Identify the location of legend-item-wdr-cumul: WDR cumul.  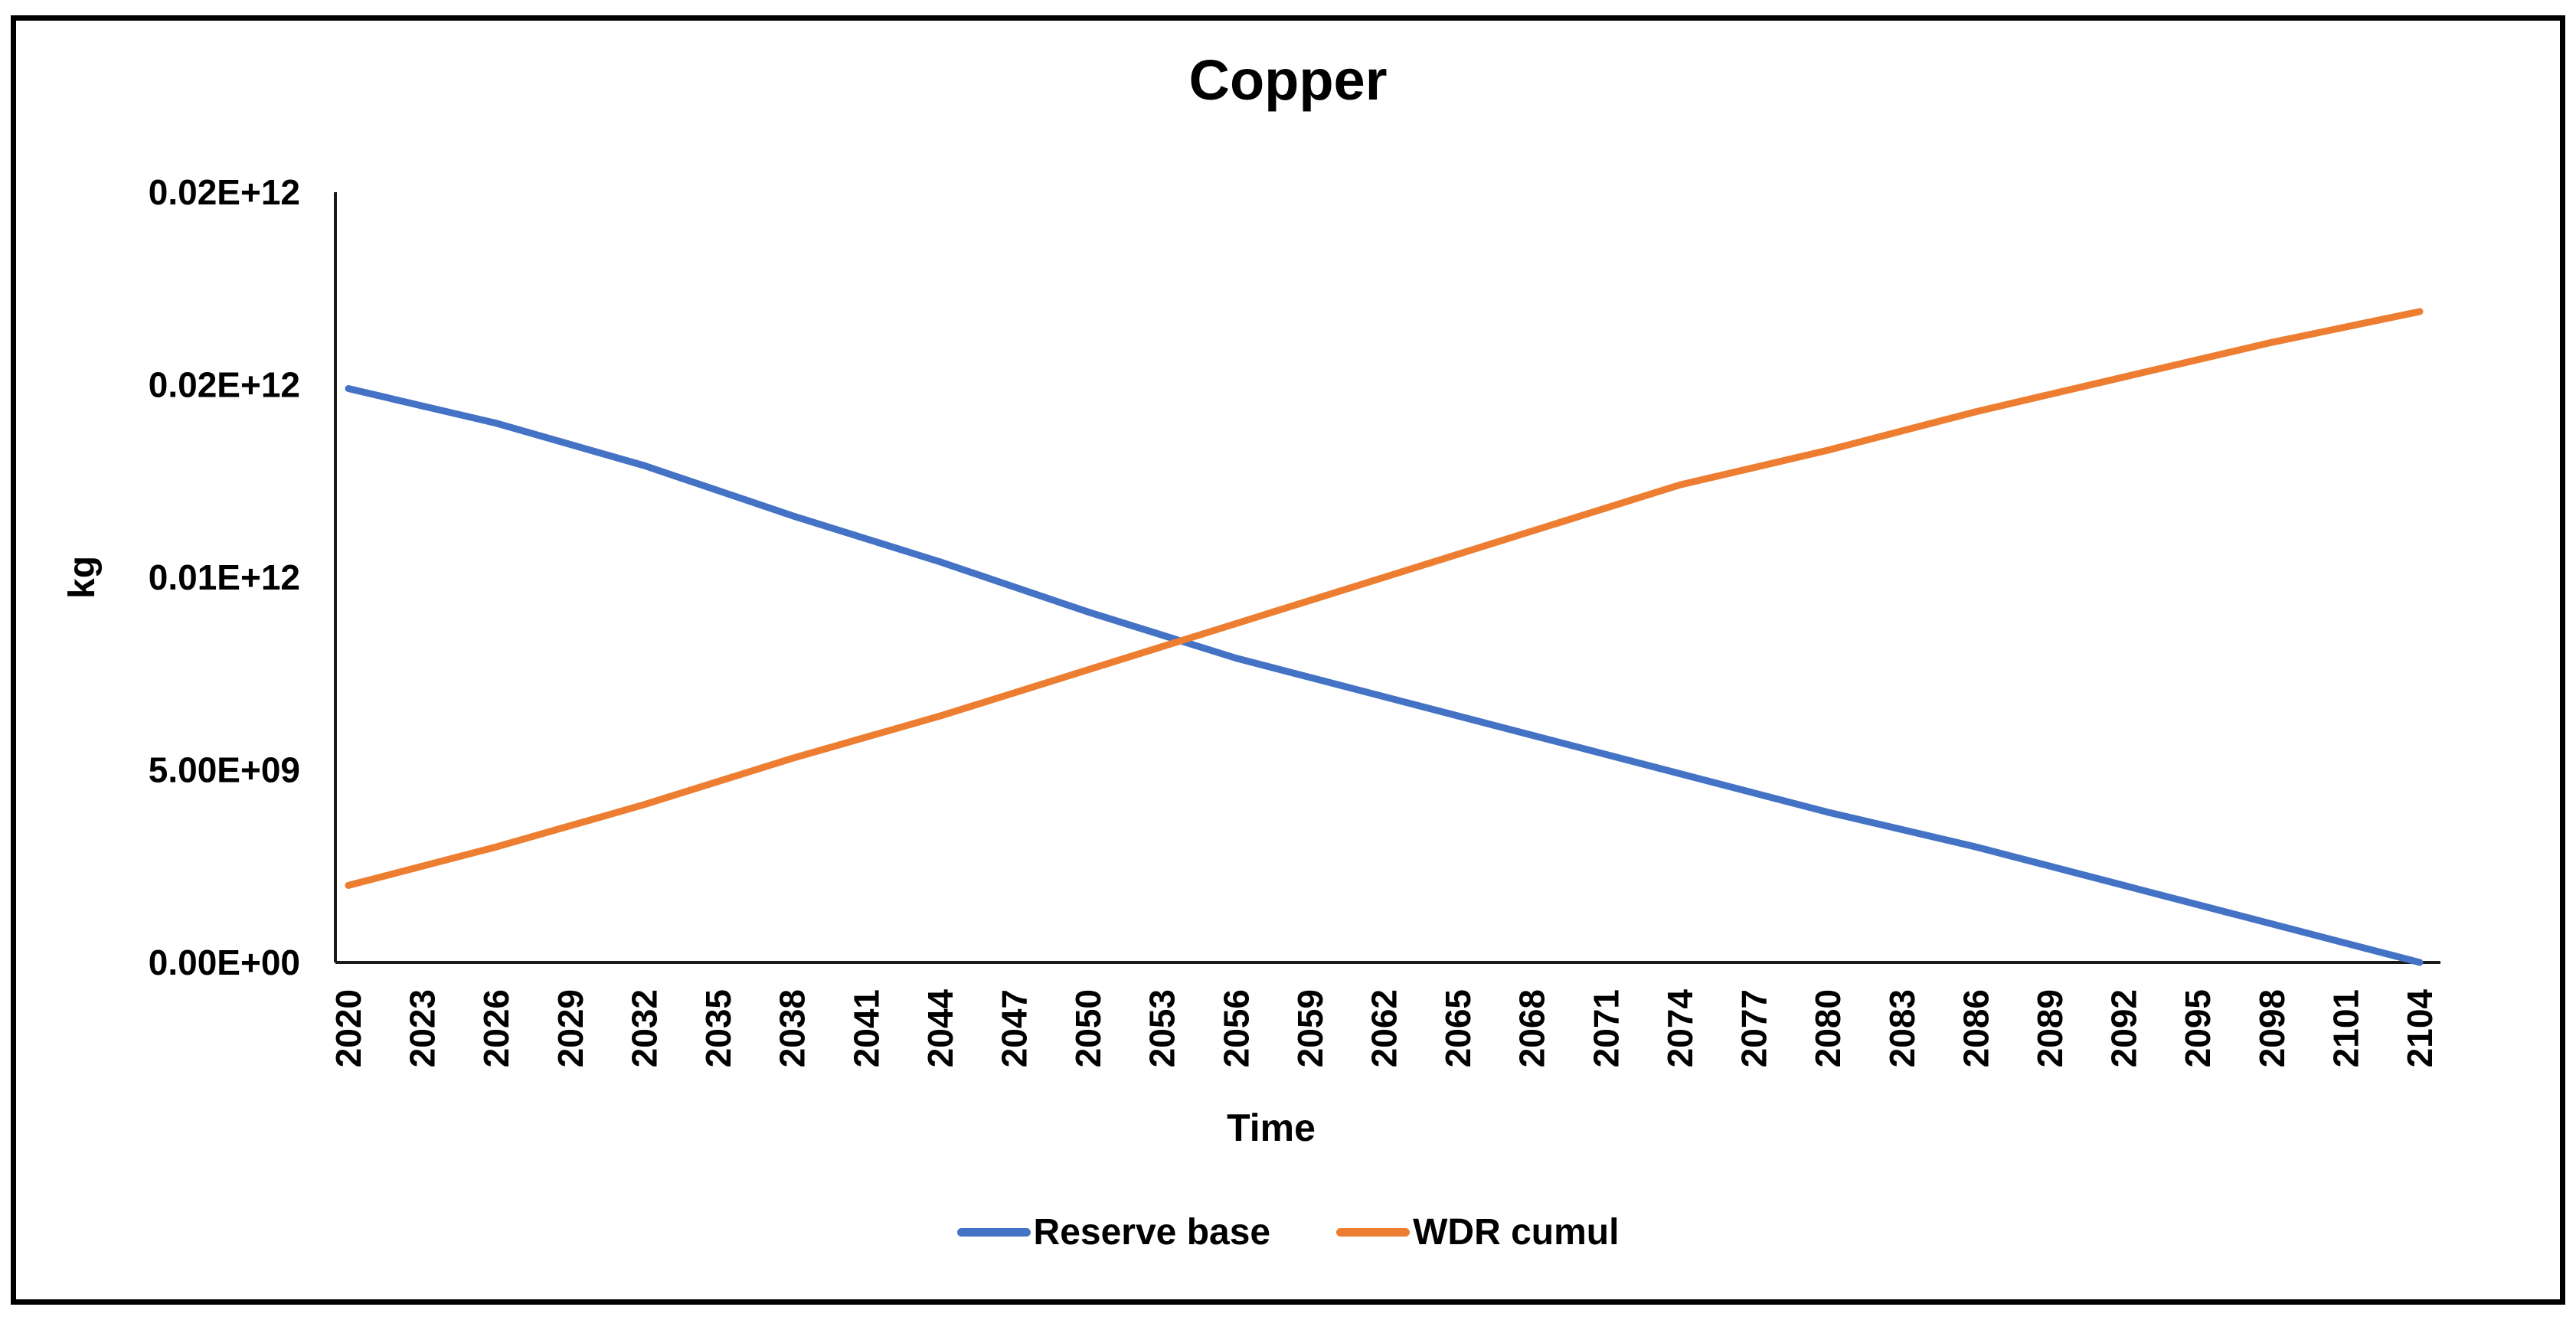
(1477, 1232).